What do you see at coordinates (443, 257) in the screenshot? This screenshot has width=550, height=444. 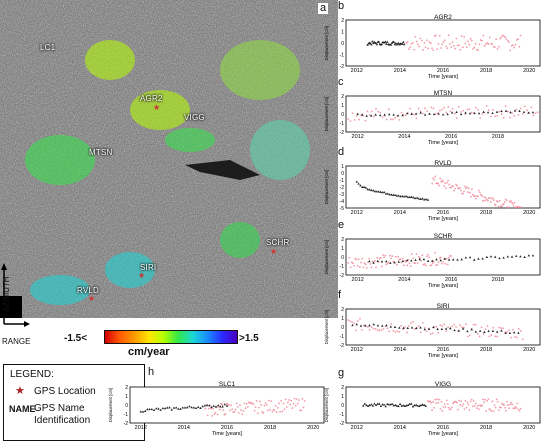 I see `plot-frame` at bounding box center [443, 257].